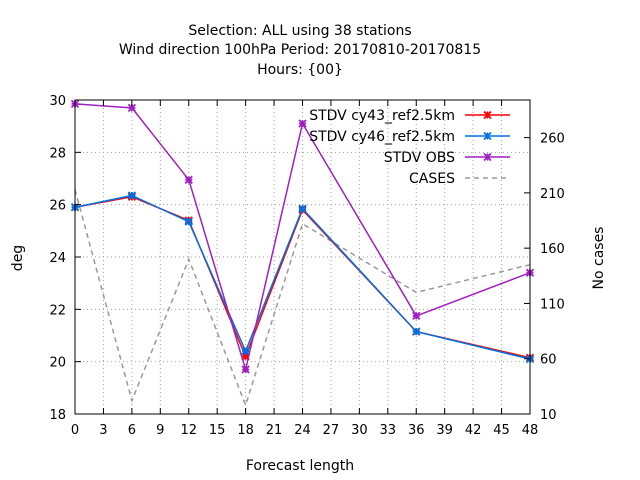  I want to click on y-tick-label: 18, so click(57, 415).